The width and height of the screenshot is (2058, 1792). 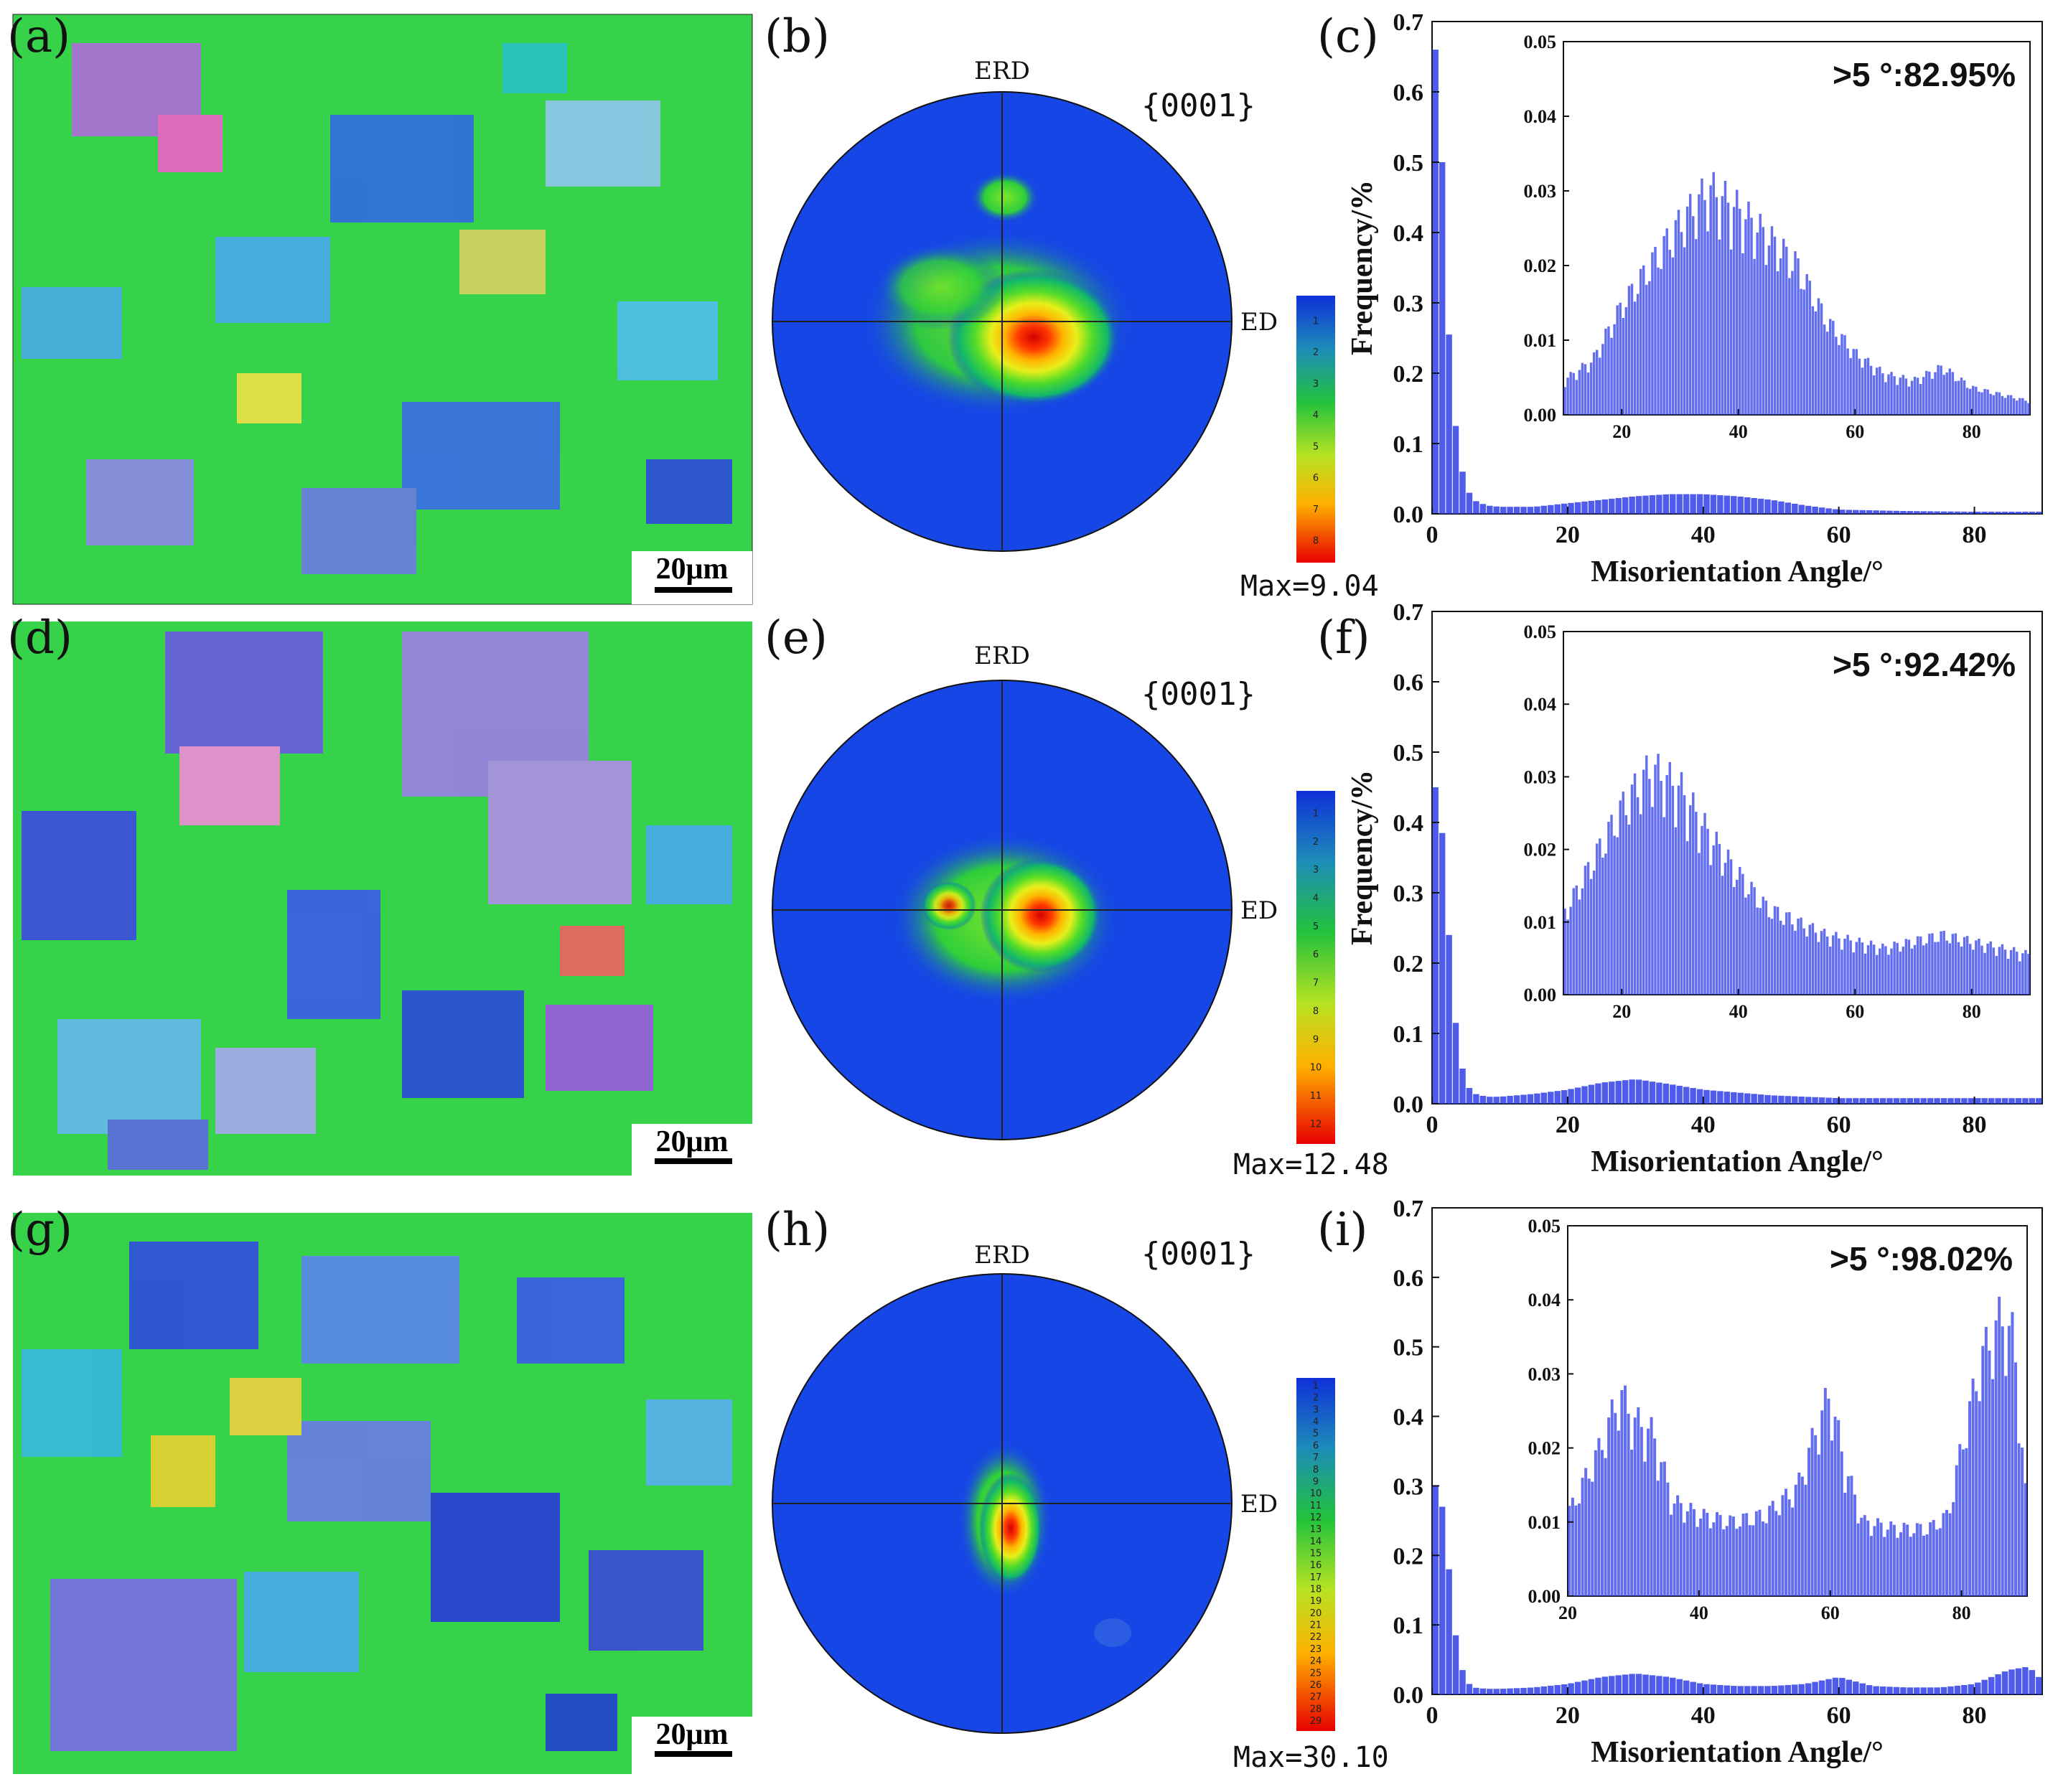 What do you see at coordinates (1797, 228) in the screenshot?
I see `inset-frame` at bounding box center [1797, 228].